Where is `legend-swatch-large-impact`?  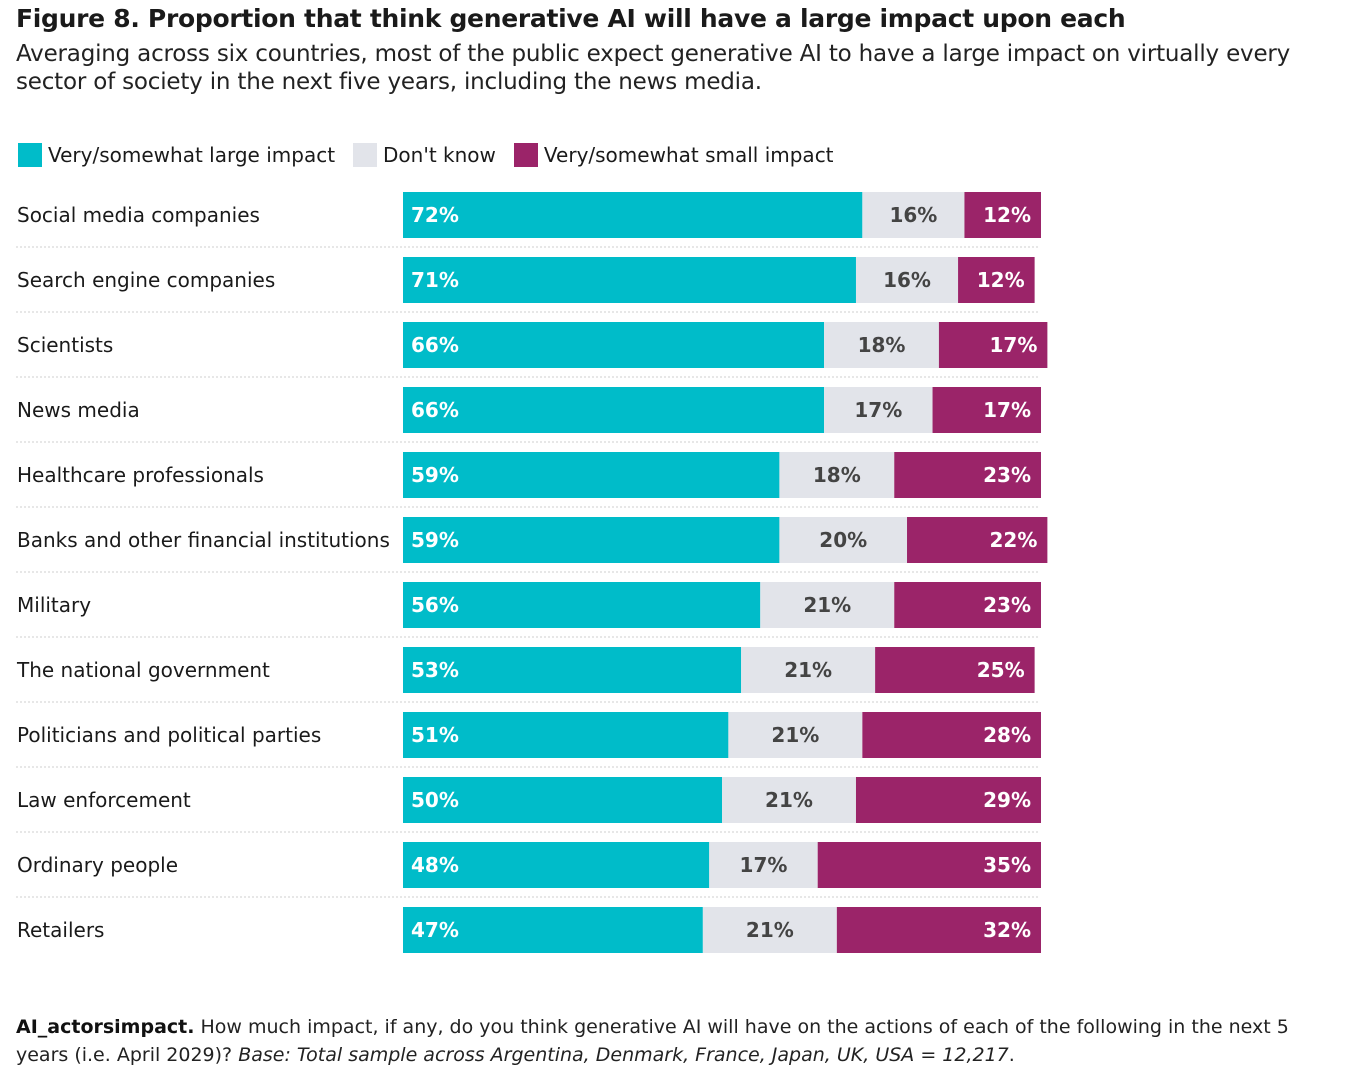
legend-swatch-large-impact is located at coordinates (30, 155).